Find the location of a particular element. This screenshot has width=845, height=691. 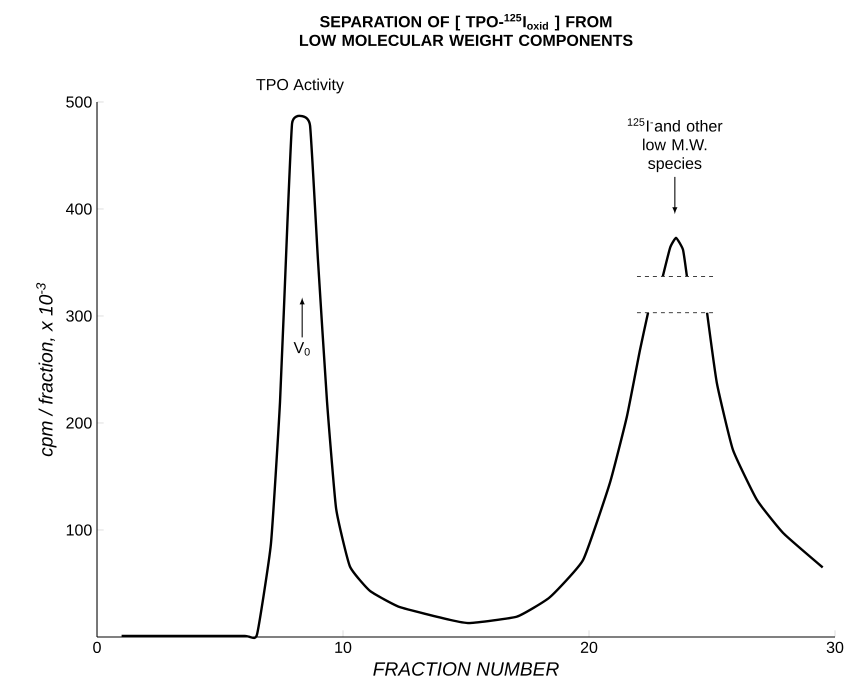

chart-title: SEPARATION OF [ TPO-$^{125}$I$_{oxid}$ ] FROM LOW MOLECULAR WEIGHT COMPONENTS is located at coordinates (466, 30).